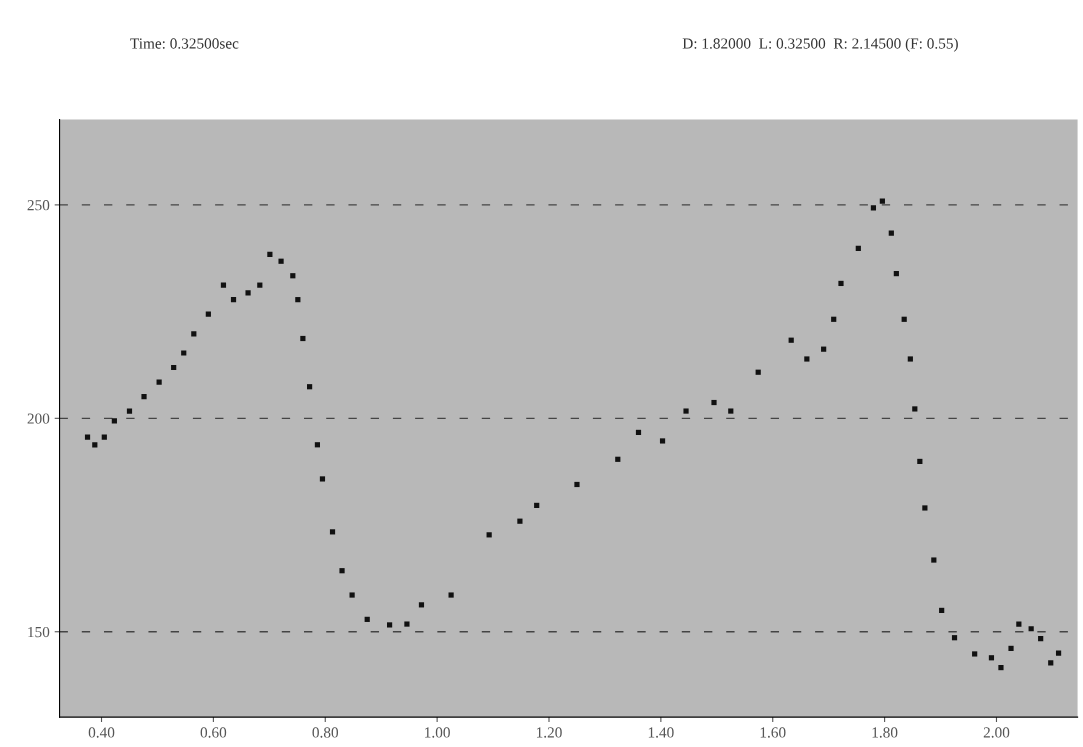  I want to click on x-tick-label: 0.40, so click(101, 732).